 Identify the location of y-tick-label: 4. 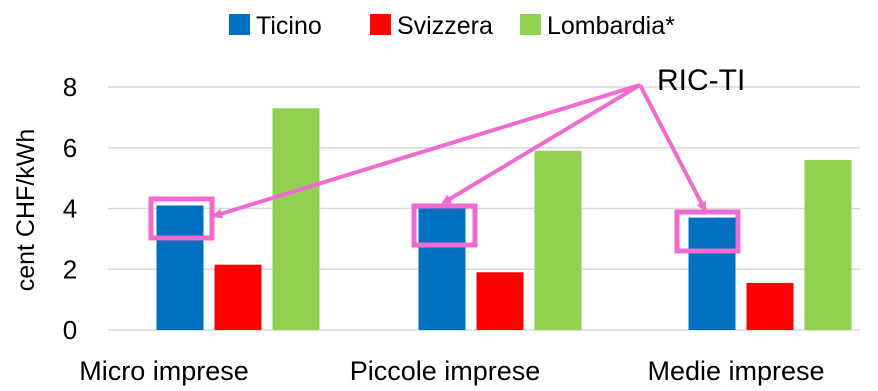
(70, 209).